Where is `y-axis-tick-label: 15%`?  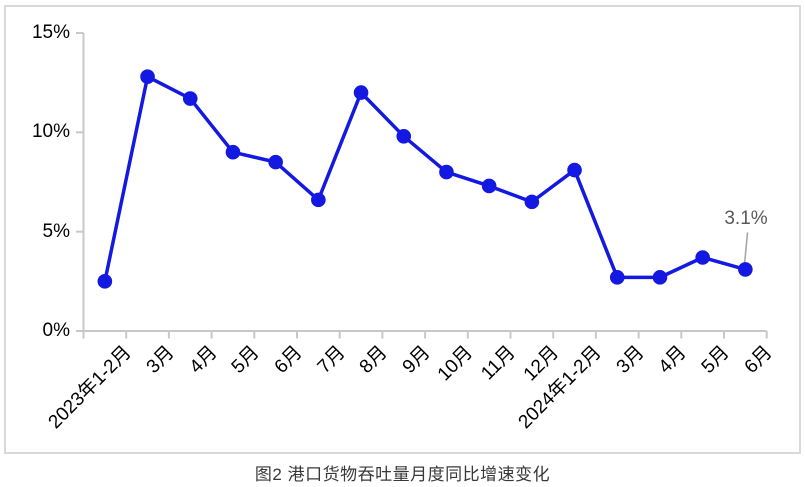
y-axis-tick-label: 15% is located at coordinates (50, 32).